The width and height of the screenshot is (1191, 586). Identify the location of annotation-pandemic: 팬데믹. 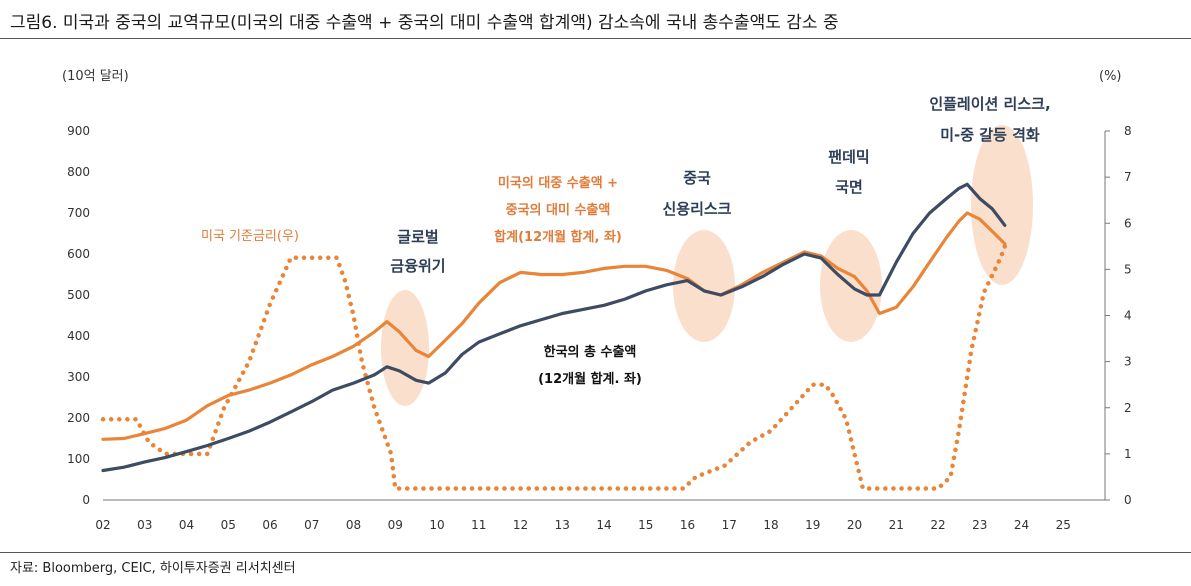
(848, 157).